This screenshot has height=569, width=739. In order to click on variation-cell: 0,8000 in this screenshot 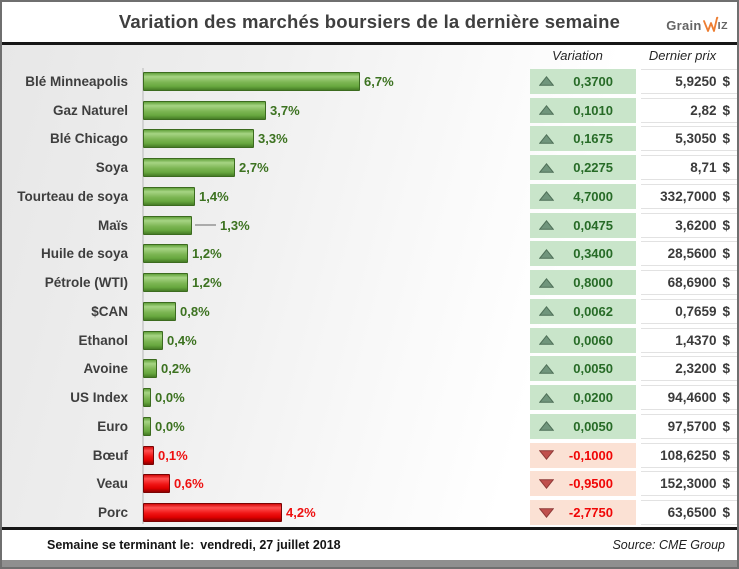, I will do `click(583, 283)`.